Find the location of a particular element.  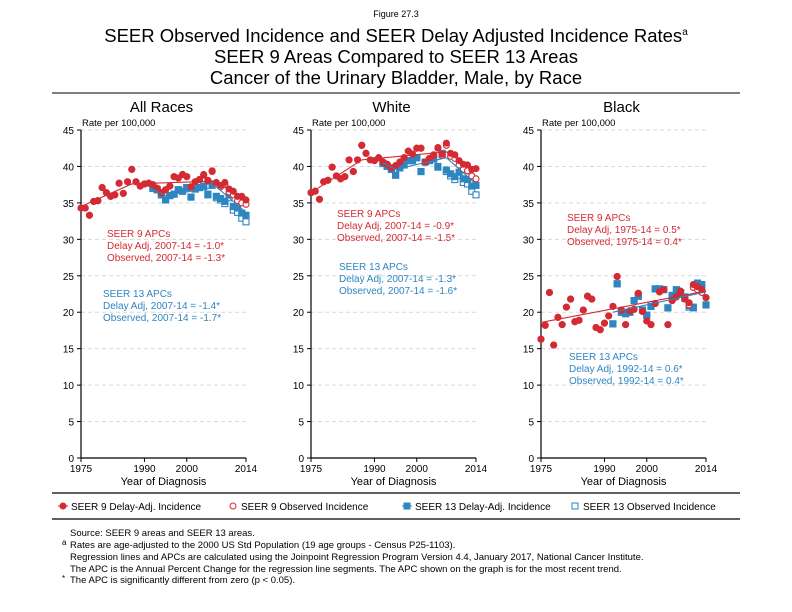

x-tick-label: 2014 is located at coordinates (476, 469).